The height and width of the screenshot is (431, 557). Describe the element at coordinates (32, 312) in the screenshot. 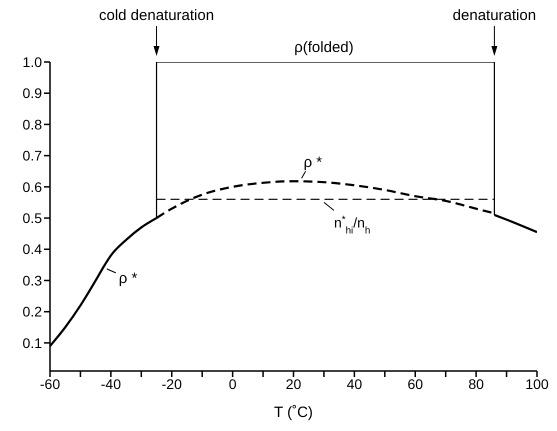

I see `y-tick-label: 0.2` at that location.